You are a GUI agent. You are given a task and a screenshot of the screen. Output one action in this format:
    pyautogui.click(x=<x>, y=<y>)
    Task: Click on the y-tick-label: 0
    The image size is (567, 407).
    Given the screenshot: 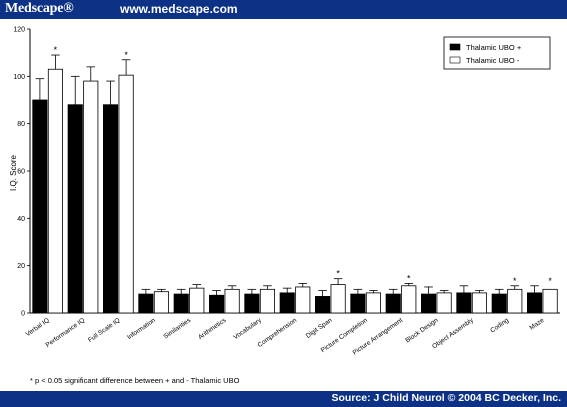 What is the action you would take?
    pyautogui.click(x=23, y=314)
    